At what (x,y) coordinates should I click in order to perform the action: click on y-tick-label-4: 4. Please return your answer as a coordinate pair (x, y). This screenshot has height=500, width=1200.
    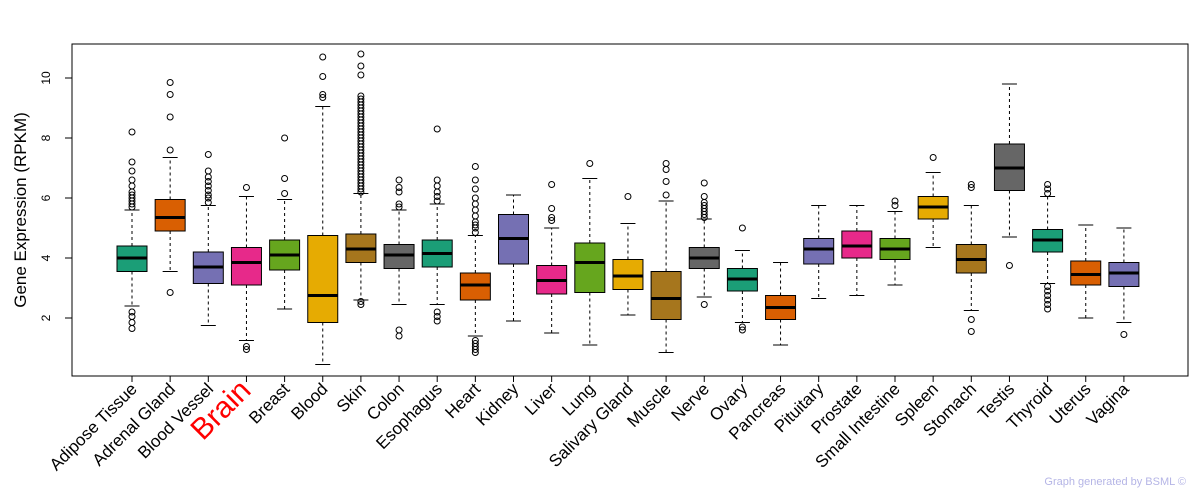
    Looking at the image, I should click on (46, 257).